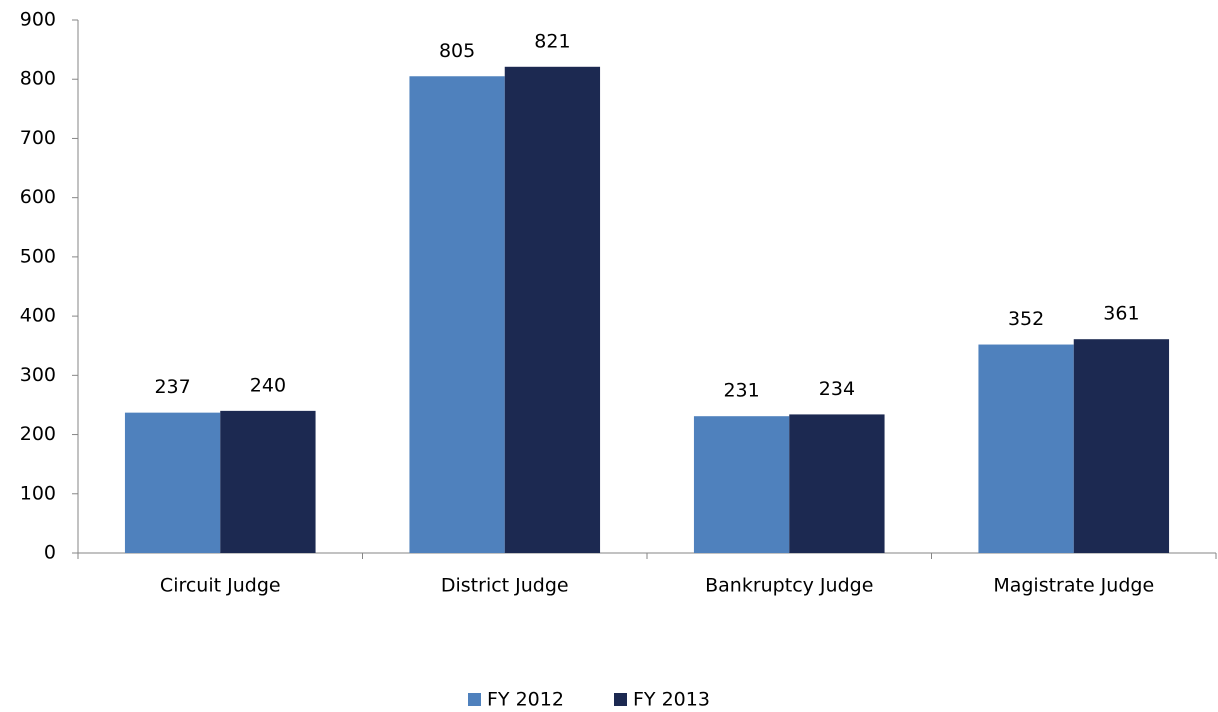  Describe the element at coordinates (38, 375) in the screenshot. I see `y-tick-label: 300` at that location.